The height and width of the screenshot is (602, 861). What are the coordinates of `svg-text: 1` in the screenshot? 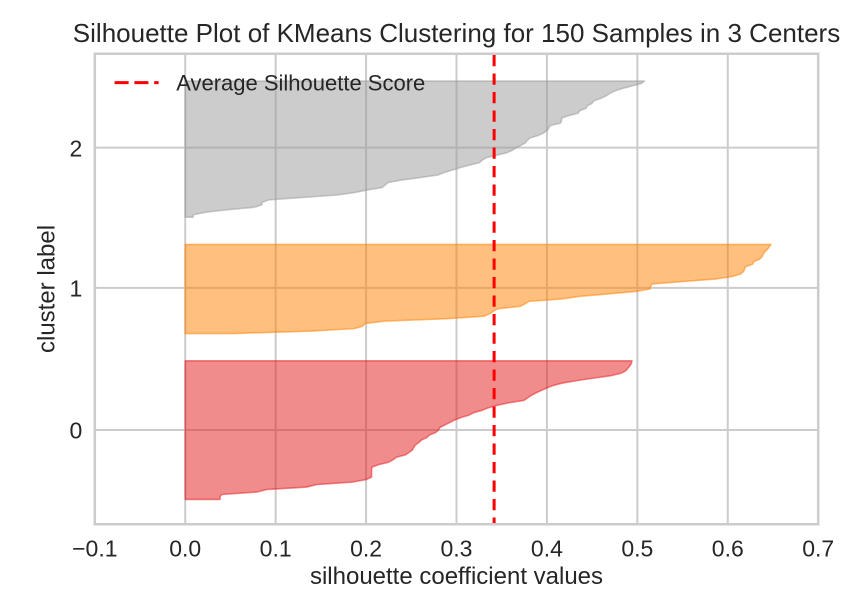 It's located at (76, 289).